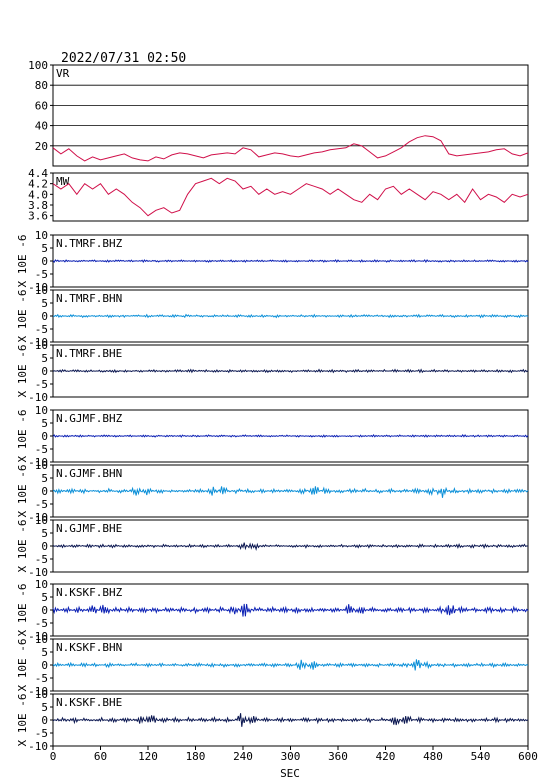  What do you see at coordinates (528, 756) in the screenshot?
I see `x-tick-label: 600` at bounding box center [528, 756].